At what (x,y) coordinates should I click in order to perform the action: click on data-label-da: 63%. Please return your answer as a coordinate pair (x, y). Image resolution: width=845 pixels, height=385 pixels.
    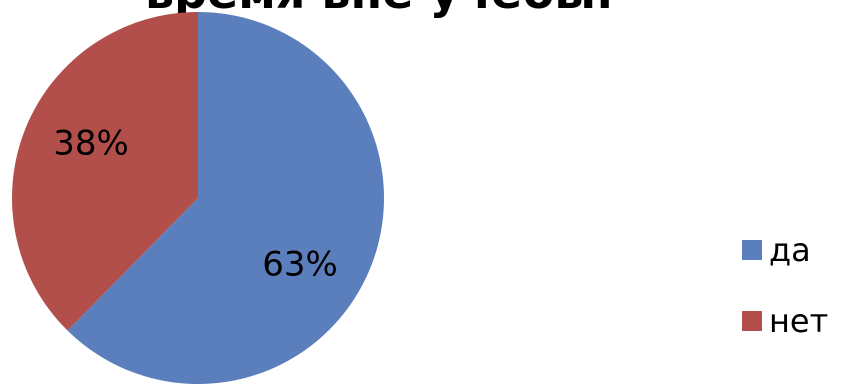
    Looking at the image, I should click on (300, 265).